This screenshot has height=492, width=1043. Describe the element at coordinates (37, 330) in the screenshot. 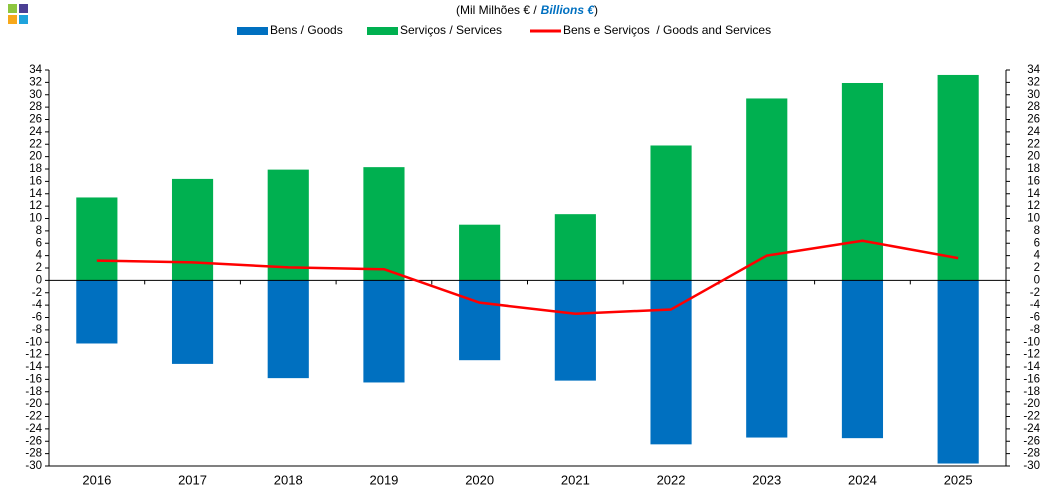

I see `y-tick-label: -8` at that location.